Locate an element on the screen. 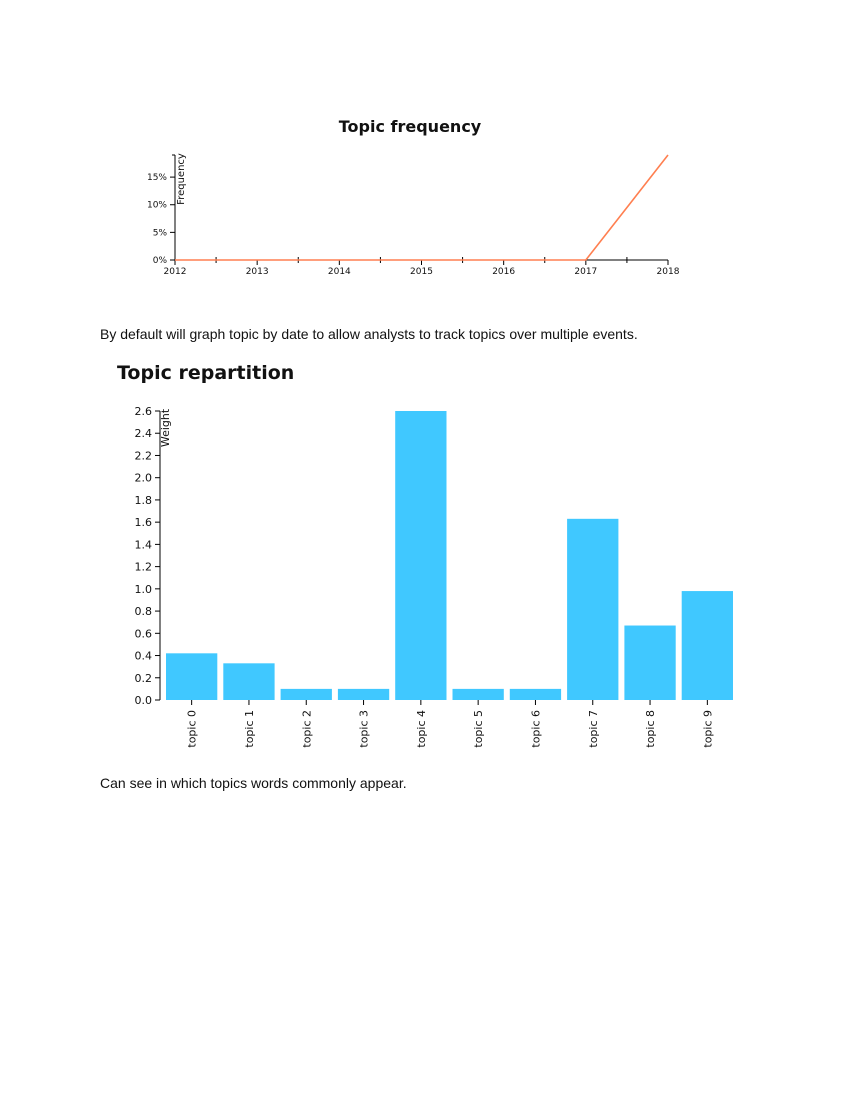 The height and width of the screenshot is (1100, 850). x-tick-label: 2018 is located at coordinates (668, 272).